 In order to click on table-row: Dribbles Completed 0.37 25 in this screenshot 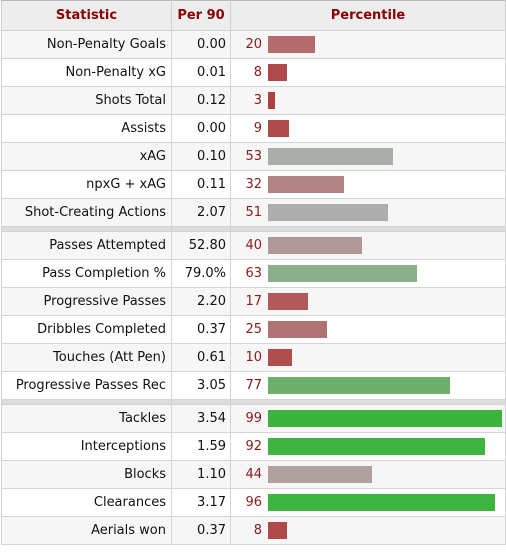, I will do `click(253, 329)`.